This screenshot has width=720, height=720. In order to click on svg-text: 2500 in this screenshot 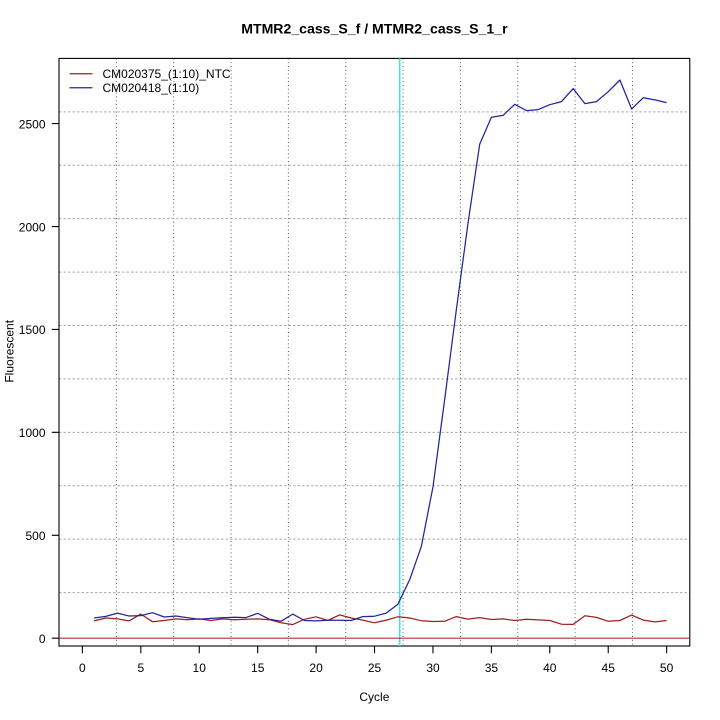, I will do `click(32, 124)`.